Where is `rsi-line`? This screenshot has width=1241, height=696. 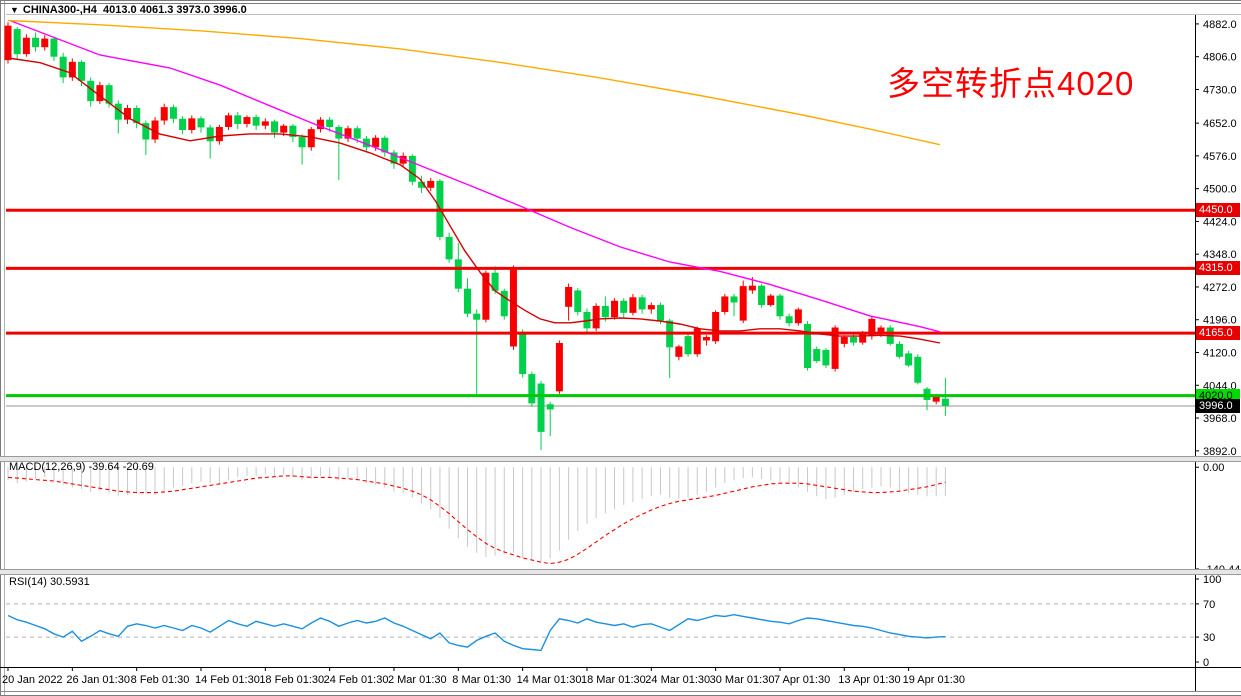
rsi-line is located at coordinates (476, 632).